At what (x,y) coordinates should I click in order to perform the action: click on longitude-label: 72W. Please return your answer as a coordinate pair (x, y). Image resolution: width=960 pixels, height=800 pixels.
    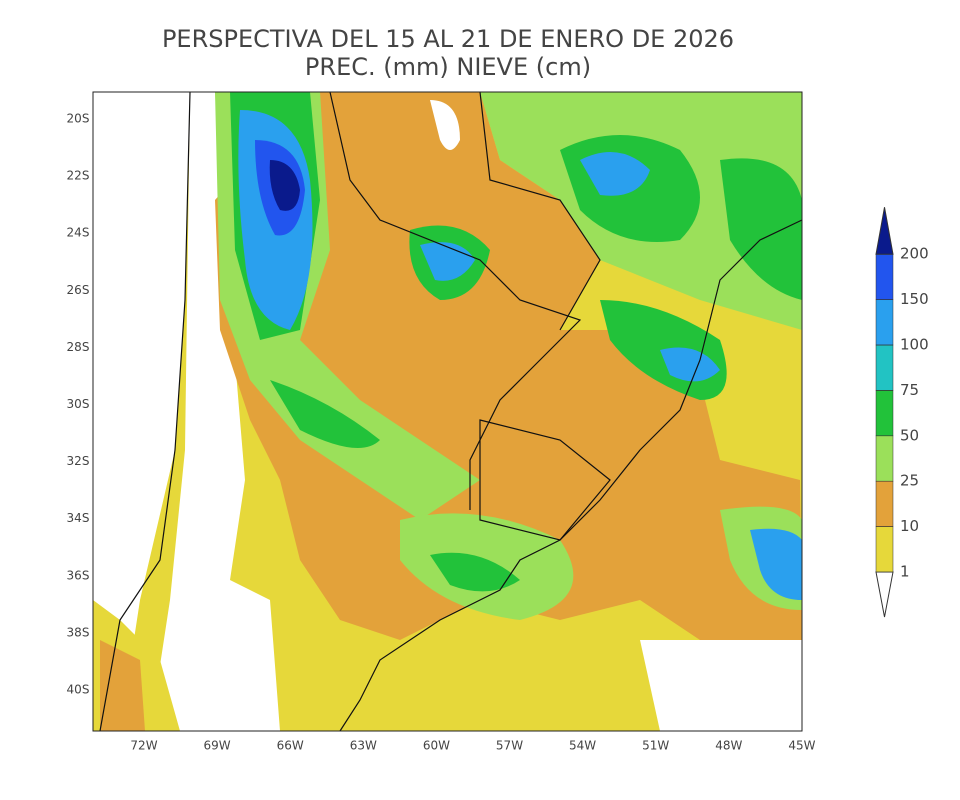
    Looking at the image, I should click on (143, 746).